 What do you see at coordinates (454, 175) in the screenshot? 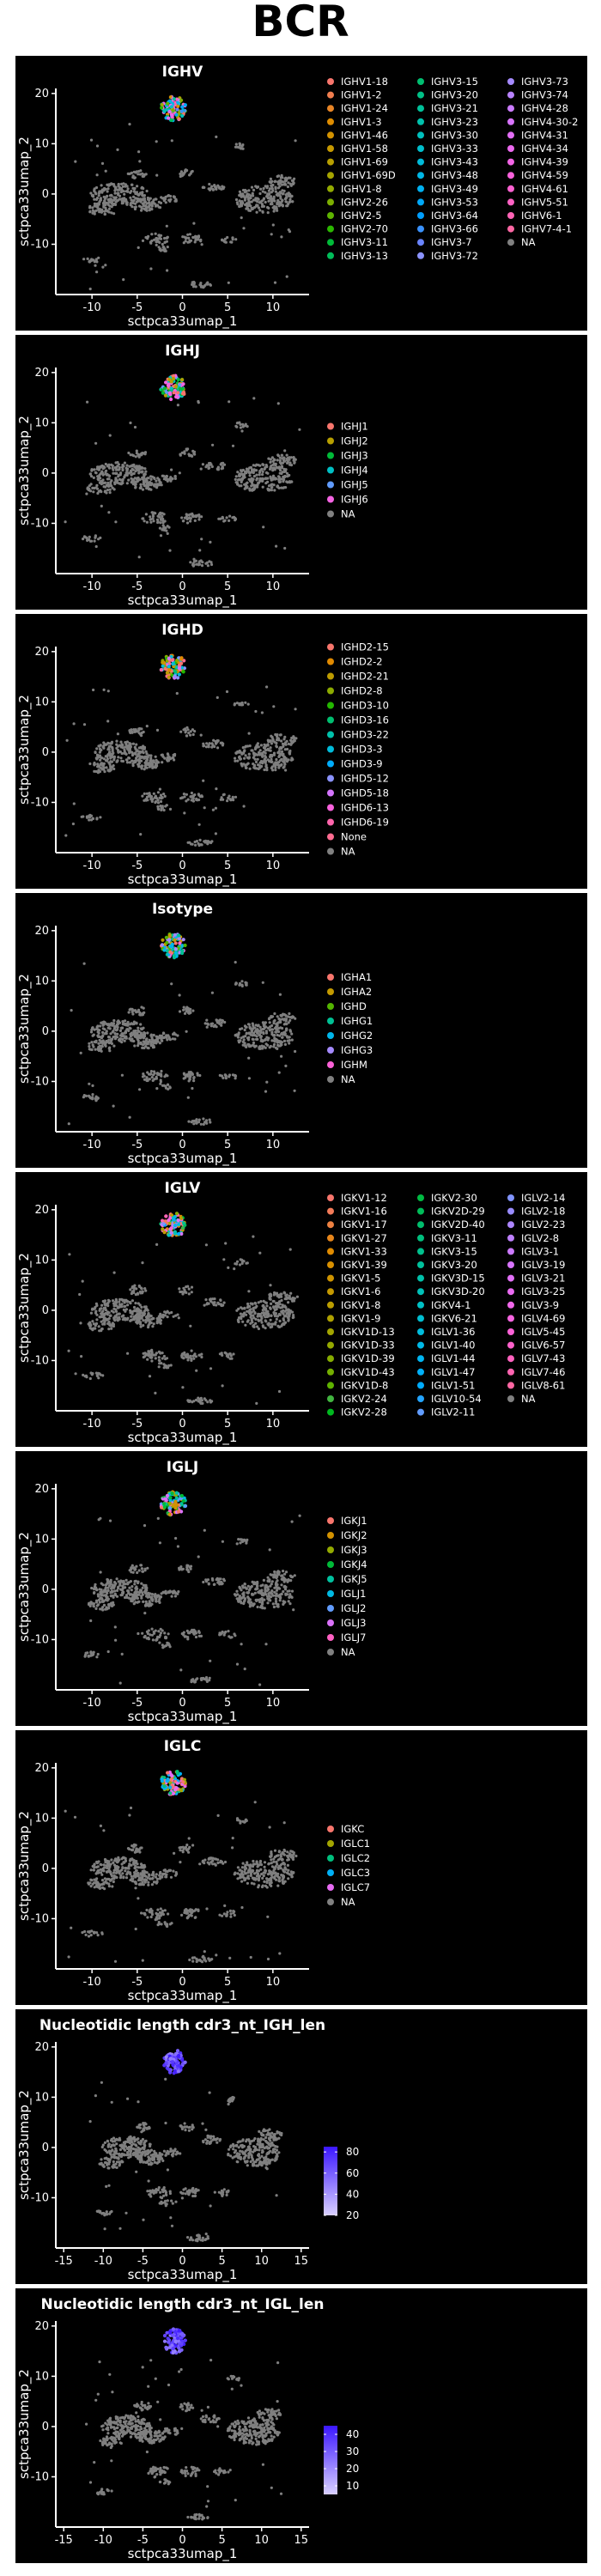
I see `legend-label: IGHV3-48` at bounding box center [454, 175].